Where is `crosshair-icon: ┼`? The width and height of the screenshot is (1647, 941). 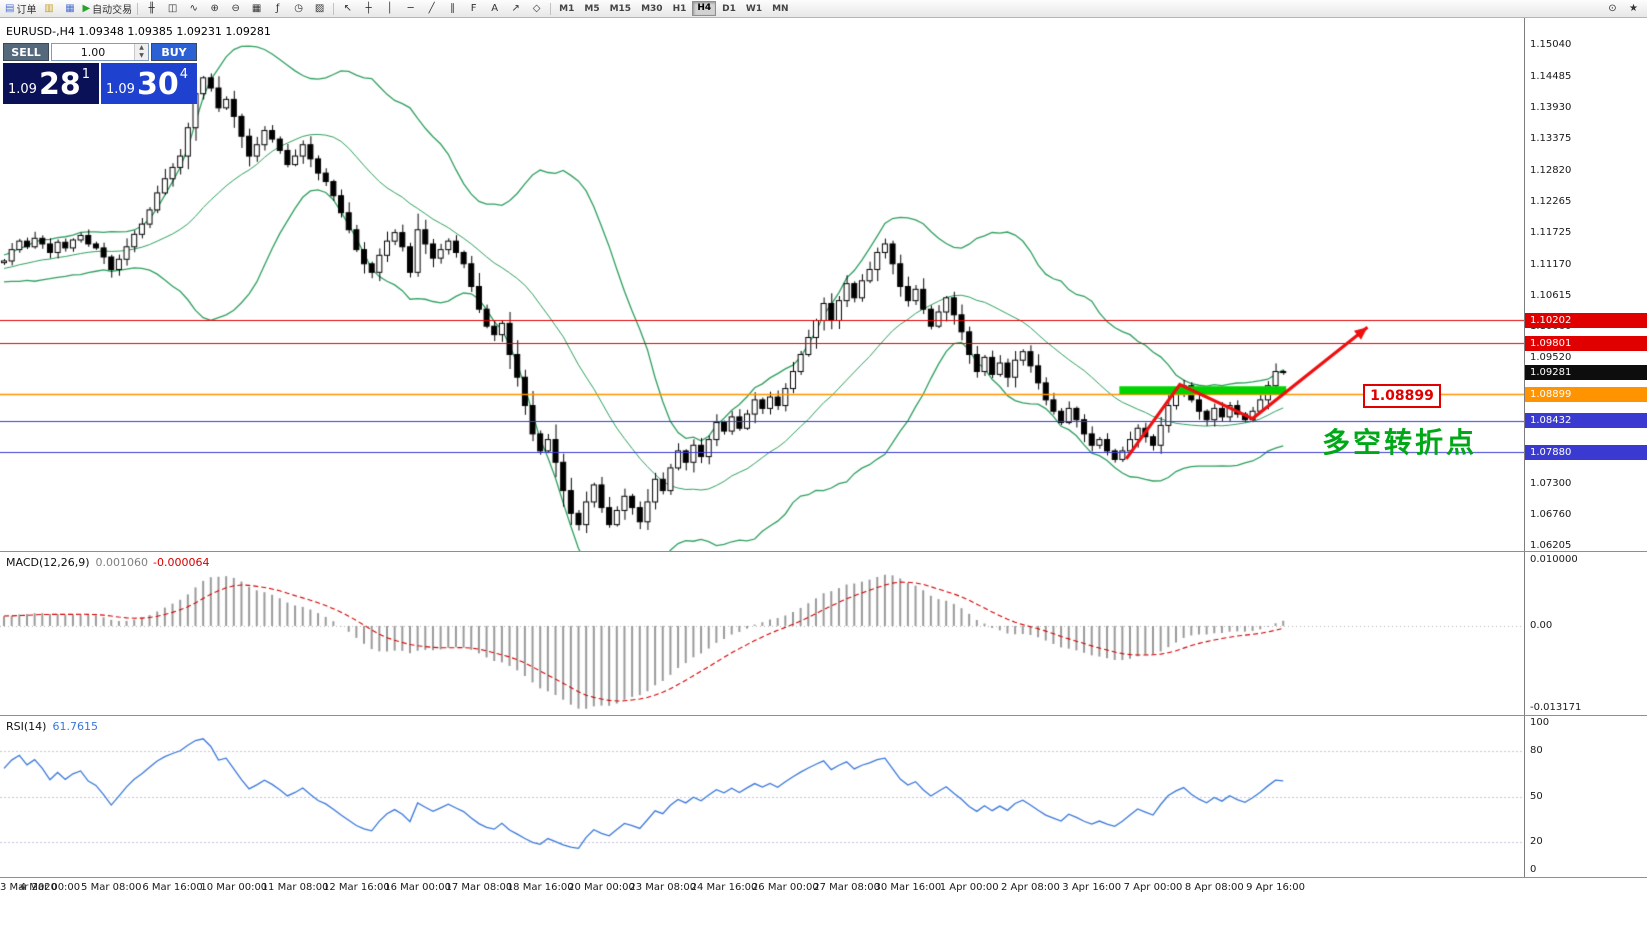
crosshair-icon: ┼ is located at coordinates (368, 8).